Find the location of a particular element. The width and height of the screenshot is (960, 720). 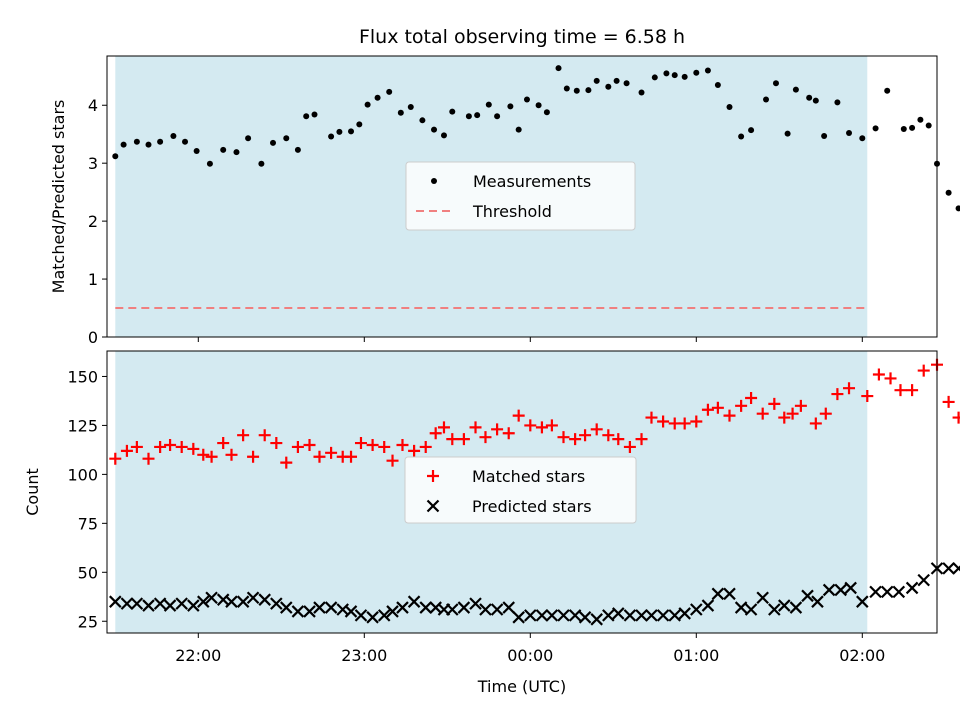

top-legend: Measurements Threshold is located at coordinates (520, 196).